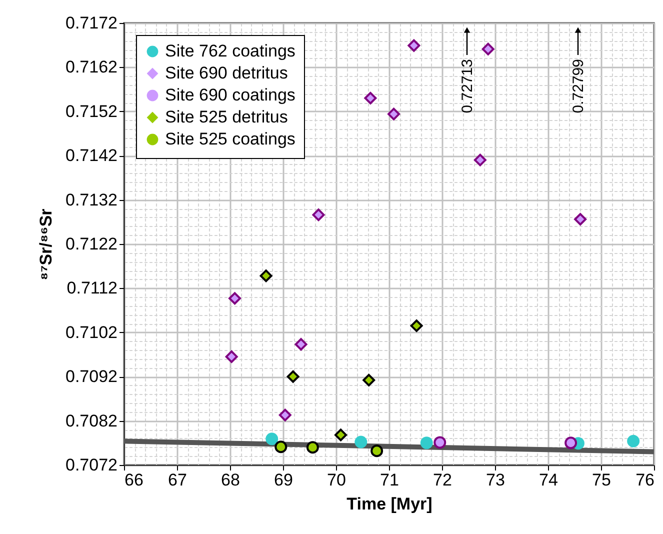  Describe the element at coordinates (578, 86) in the screenshot. I see `annotation: 0.72799` at that location.